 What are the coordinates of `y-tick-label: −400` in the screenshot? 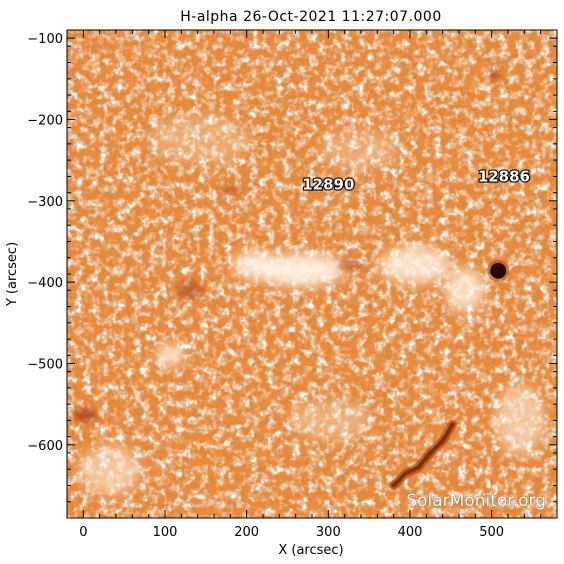 It's located at (45, 283).